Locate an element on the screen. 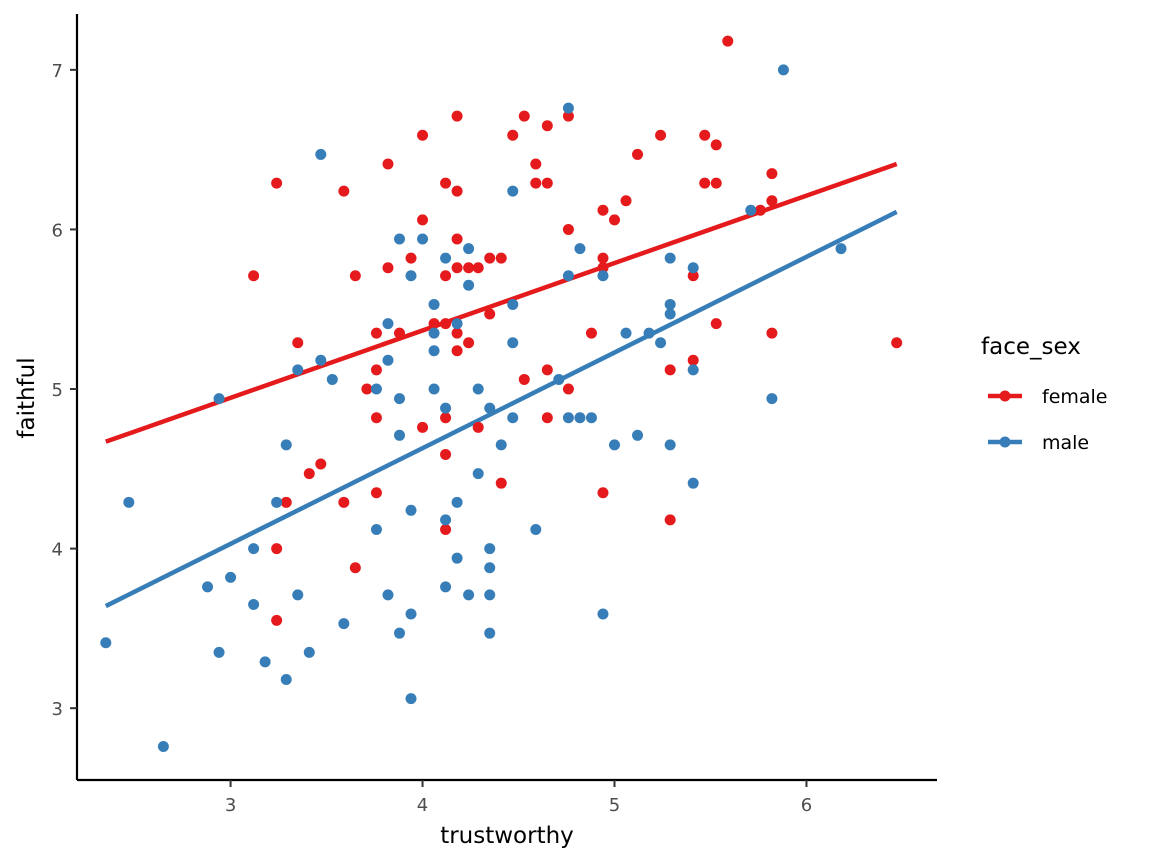  y-tick-label: 4 is located at coordinates (57, 550).